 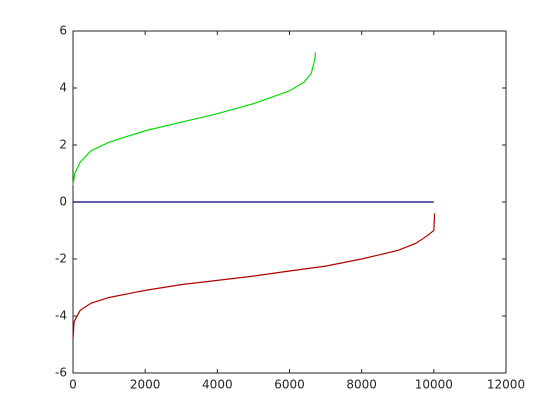 What do you see at coordinates (289, 385) in the screenshot?
I see `x-tick-label: 6000` at bounding box center [289, 385].